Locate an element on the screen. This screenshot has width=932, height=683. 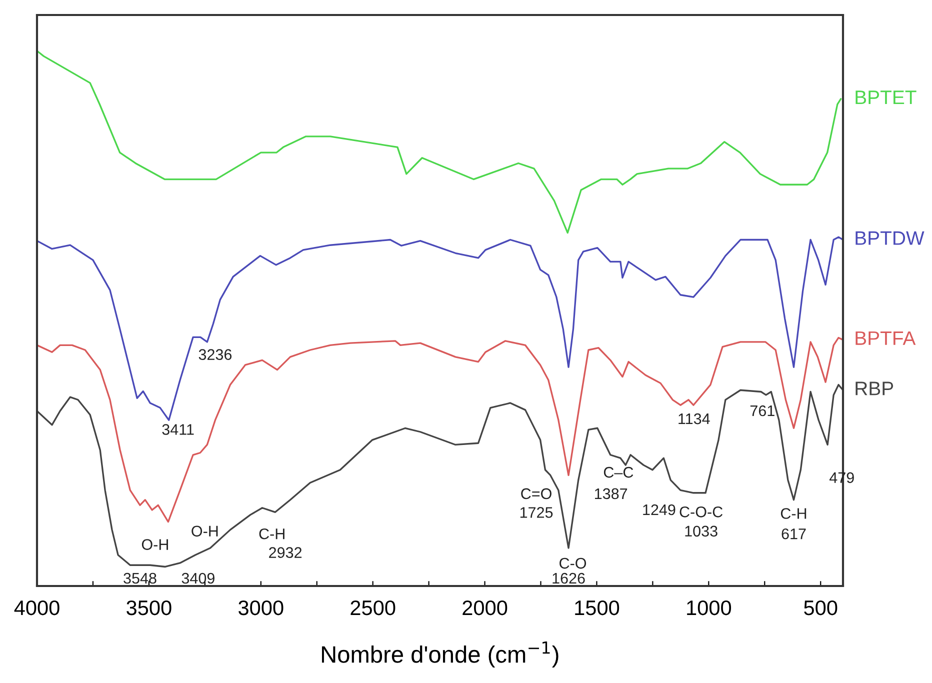
annotation: 1249 is located at coordinates (659, 510).